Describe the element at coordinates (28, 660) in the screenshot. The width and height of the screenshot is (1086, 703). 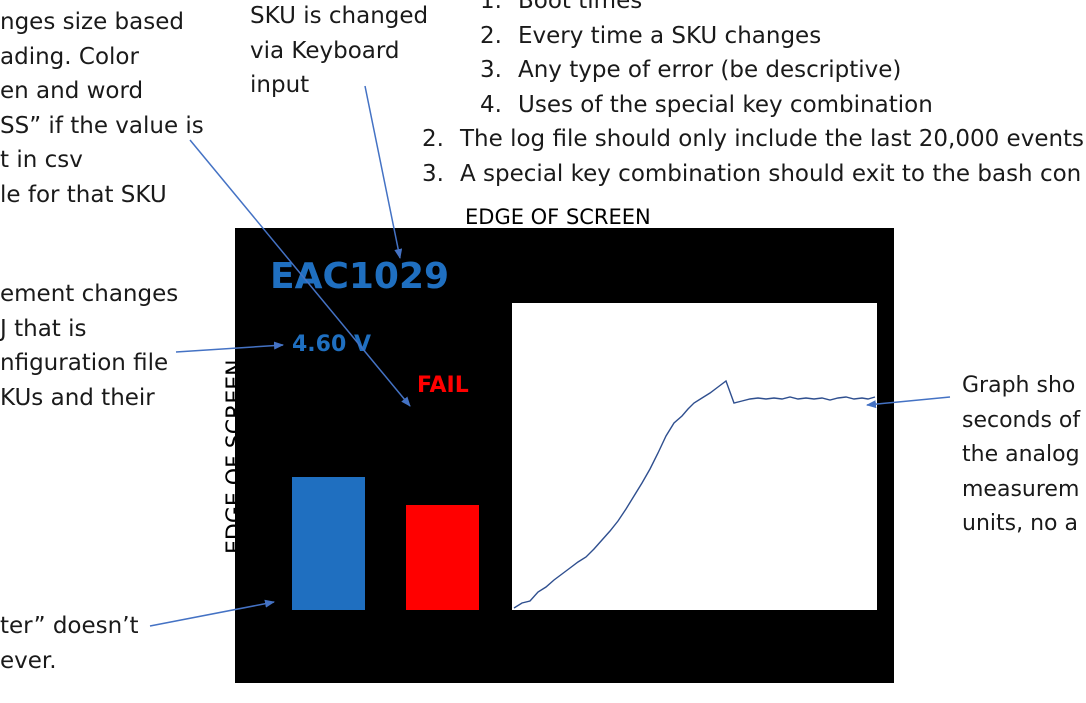
I see `note-line: ever.` at that location.